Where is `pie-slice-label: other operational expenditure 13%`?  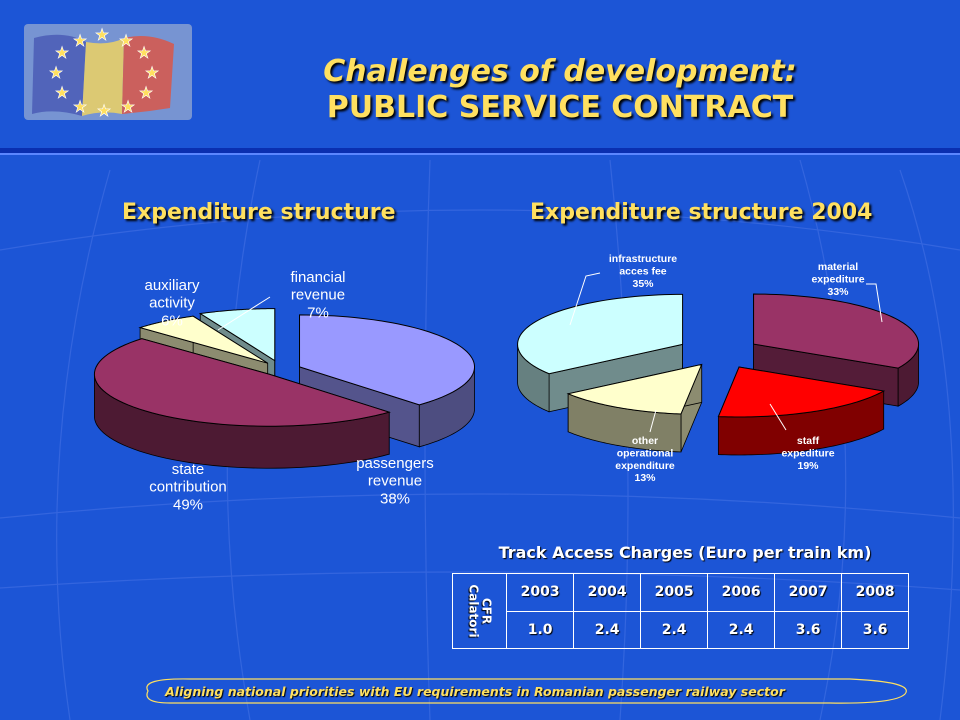 pie-slice-label: other operational expenditure 13% is located at coordinates (645, 459).